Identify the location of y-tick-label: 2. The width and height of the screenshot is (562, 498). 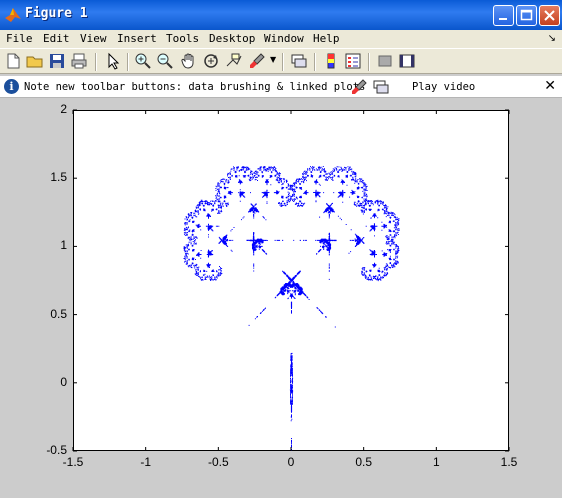
(63, 109).